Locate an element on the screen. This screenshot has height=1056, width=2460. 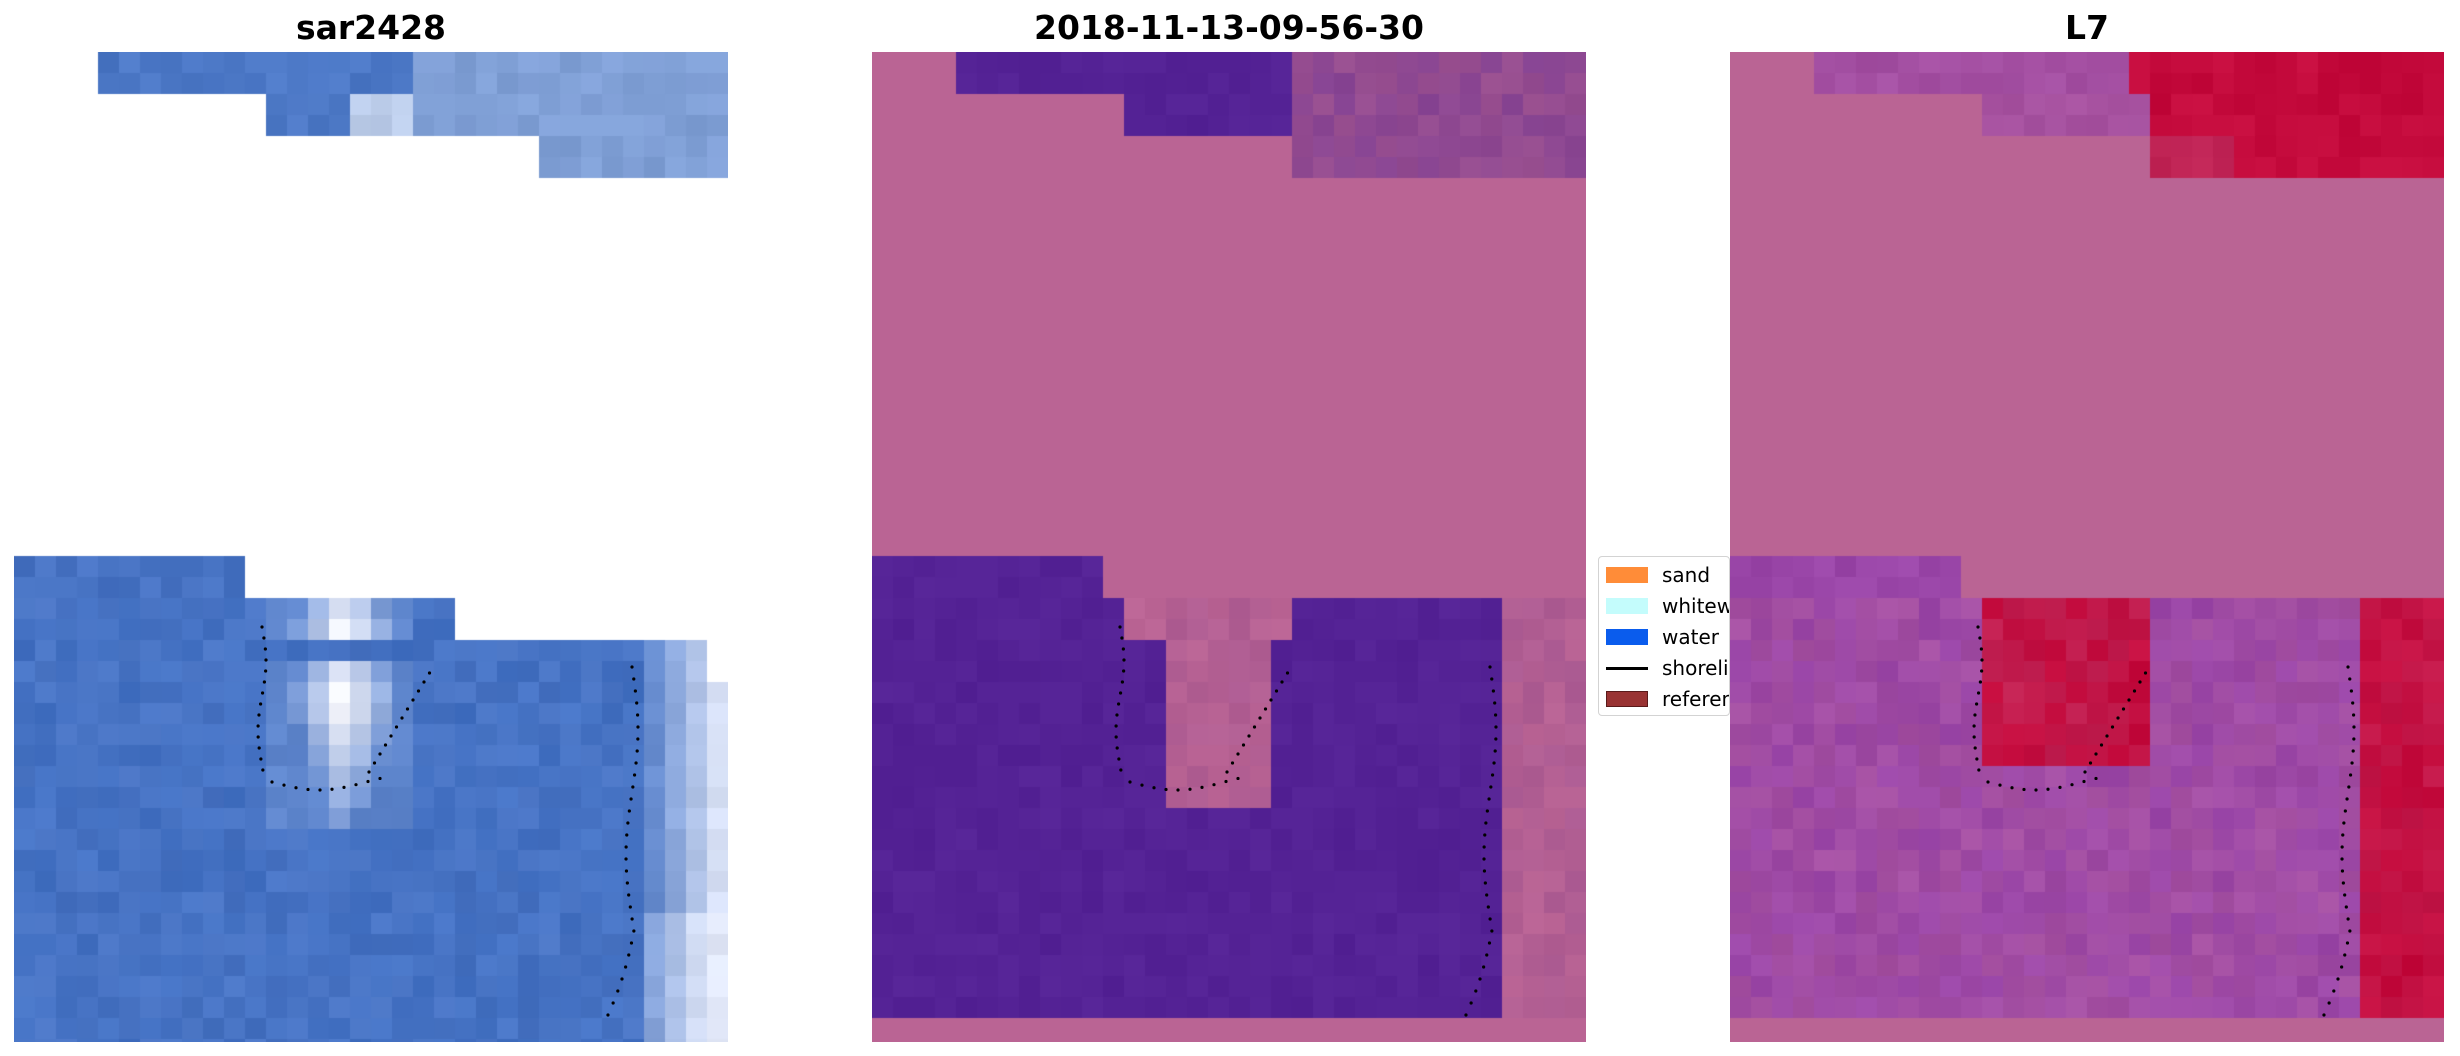
panel-title-rgb: sar2428 is located at coordinates (371, 27).